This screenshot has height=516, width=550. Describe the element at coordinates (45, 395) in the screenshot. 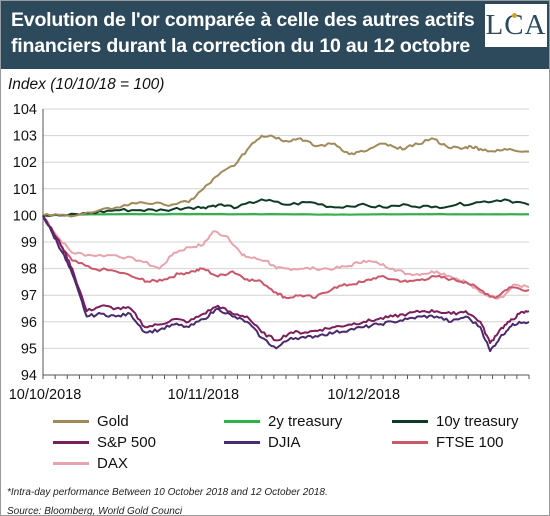

I see `x-tick-label: 10/10/2018` at that location.